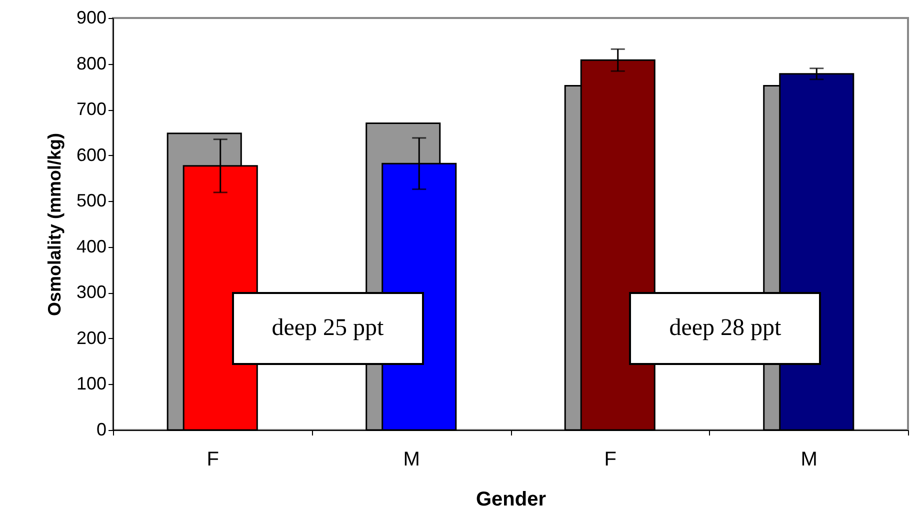 This screenshot has width=911, height=527. I want to click on y-tick-label: 500, so click(91, 200).